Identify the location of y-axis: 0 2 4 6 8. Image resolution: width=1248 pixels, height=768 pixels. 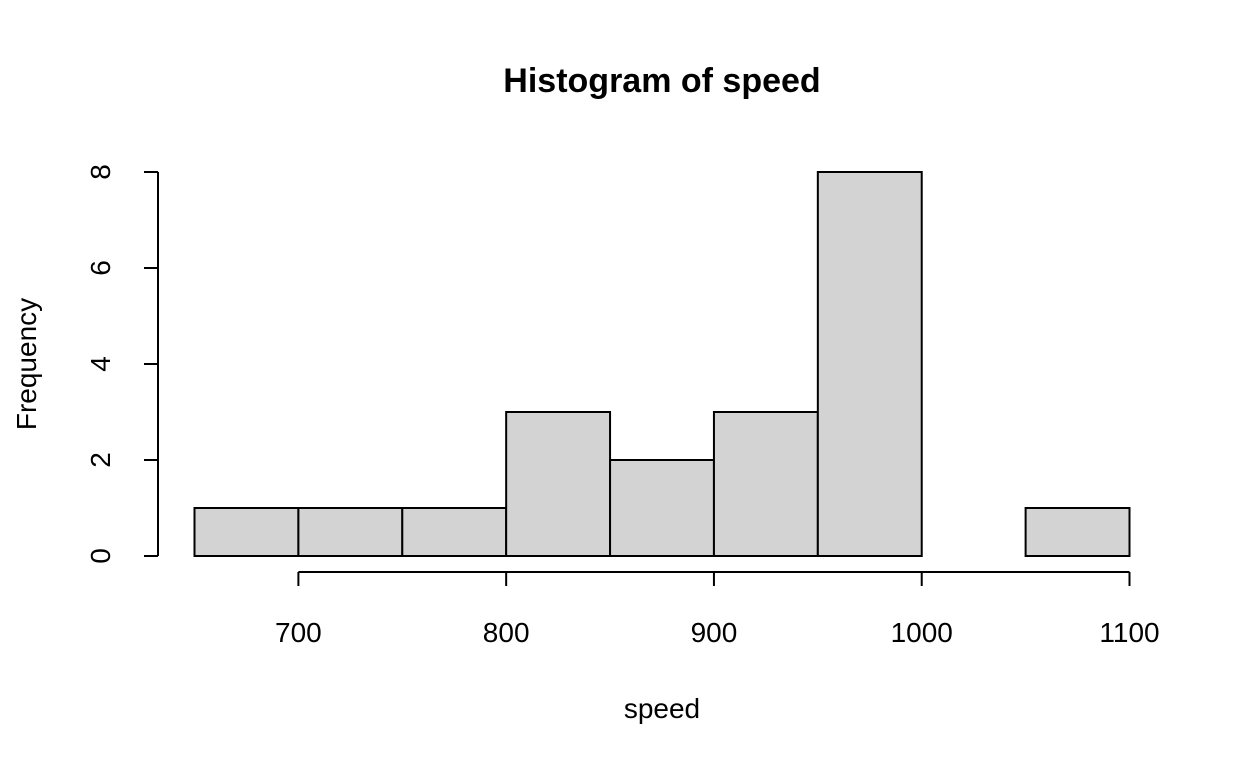
(122, 364).